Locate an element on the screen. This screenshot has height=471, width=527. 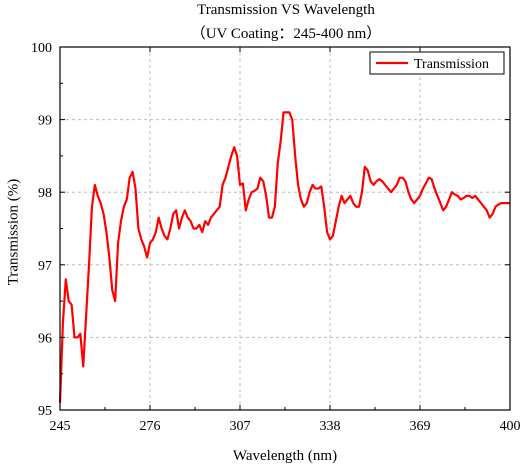
x-axis-label: Wavelength (nm) is located at coordinates (285, 456).